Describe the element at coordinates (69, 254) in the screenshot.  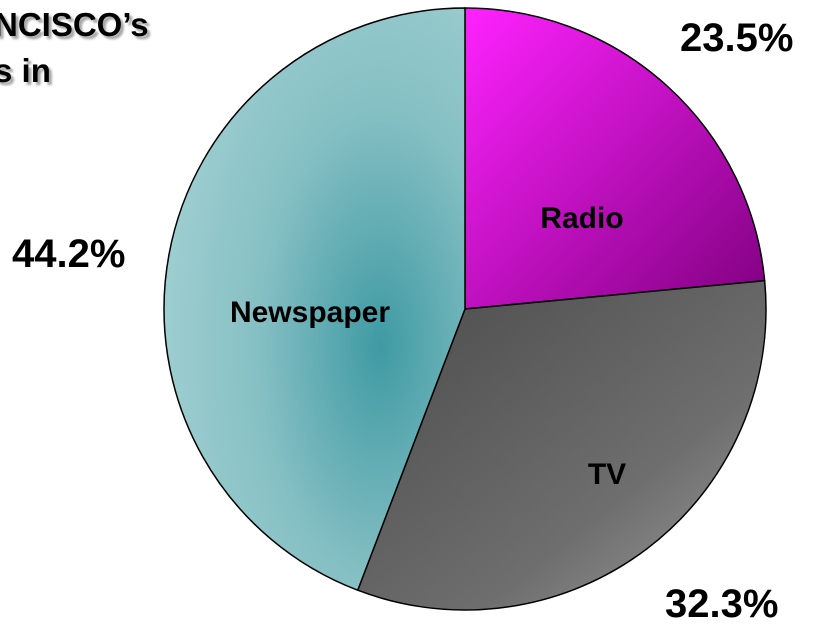
I see `newspaper-percent-label: 44.2%` at that location.